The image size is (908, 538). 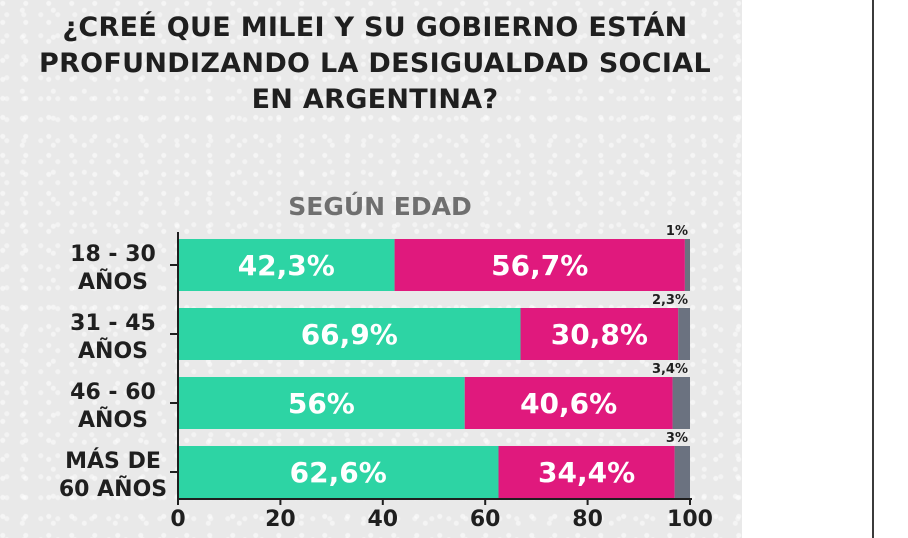 I want to click on data-label: 66,9%, so click(x=349, y=334).